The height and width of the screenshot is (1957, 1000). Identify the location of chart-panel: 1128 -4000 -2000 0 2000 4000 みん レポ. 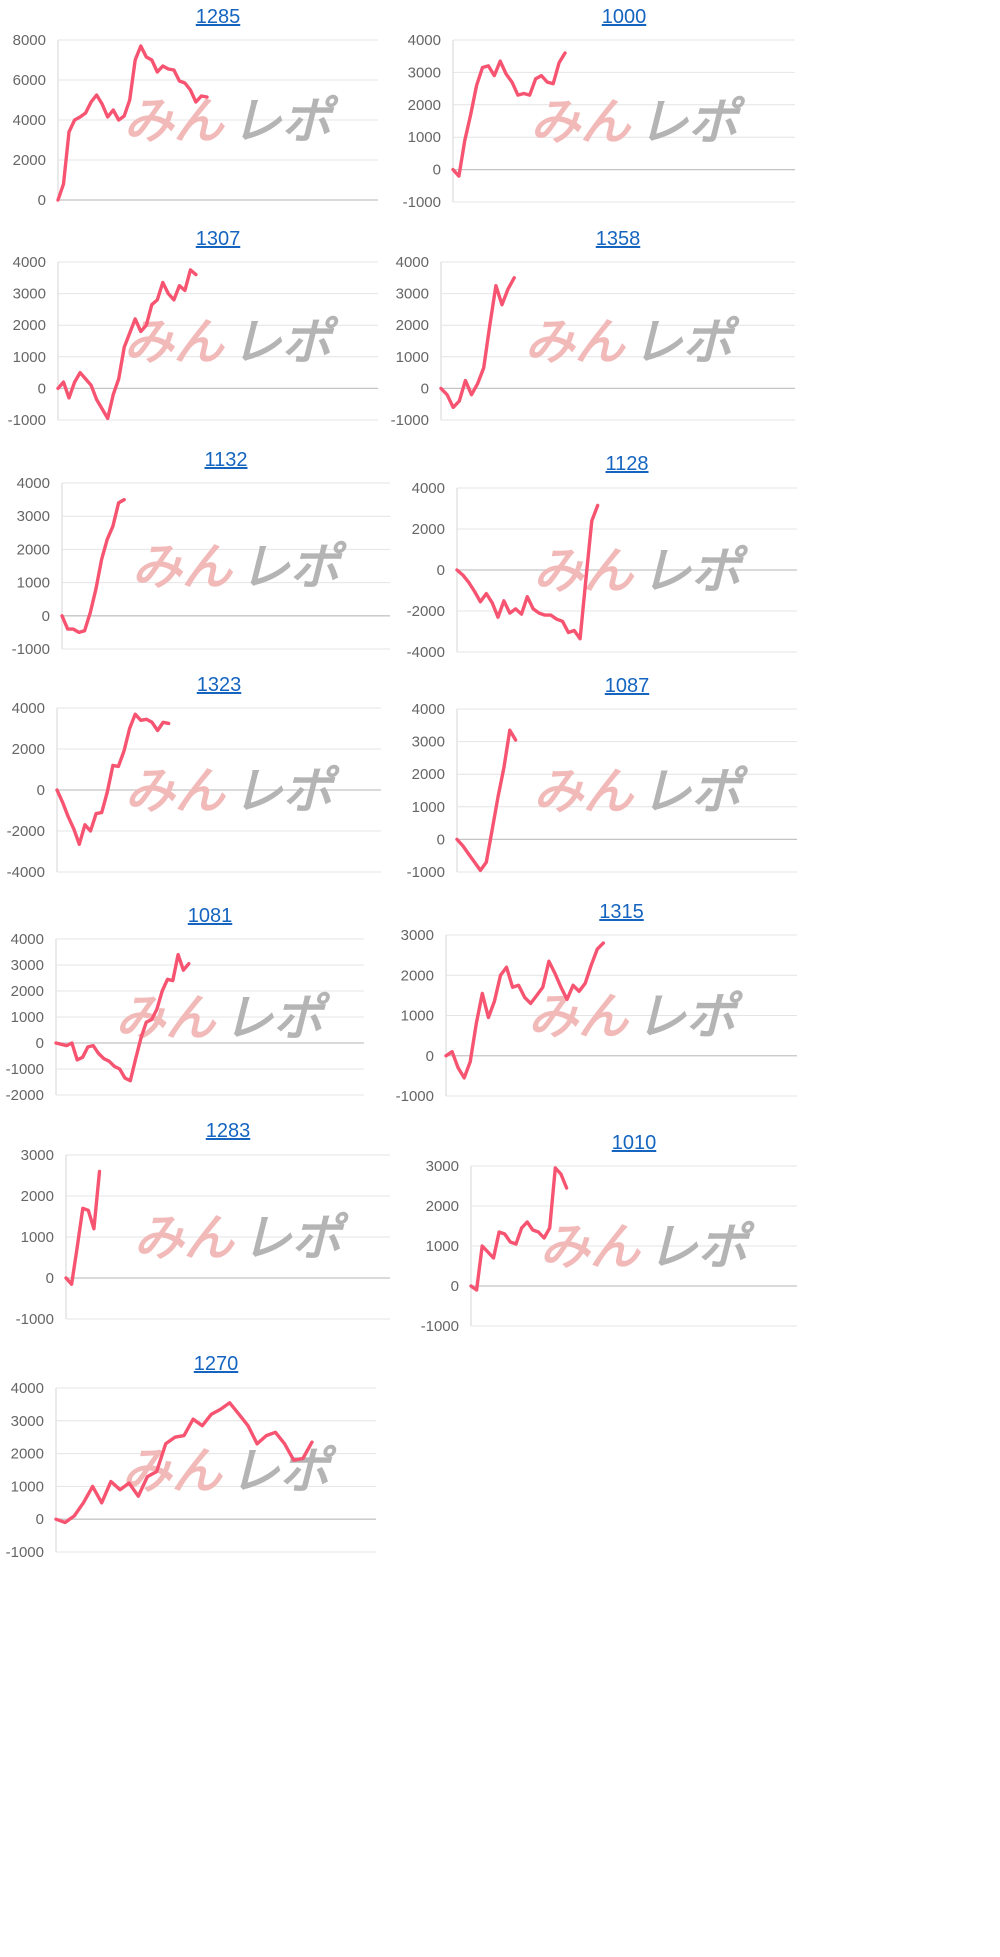
(597, 563).